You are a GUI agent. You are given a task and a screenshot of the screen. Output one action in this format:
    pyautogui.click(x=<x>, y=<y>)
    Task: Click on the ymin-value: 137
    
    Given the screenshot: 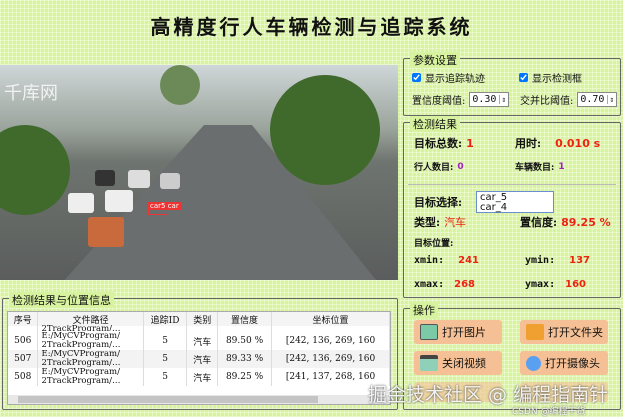 What is the action you would take?
    pyautogui.click(x=579, y=260)
    